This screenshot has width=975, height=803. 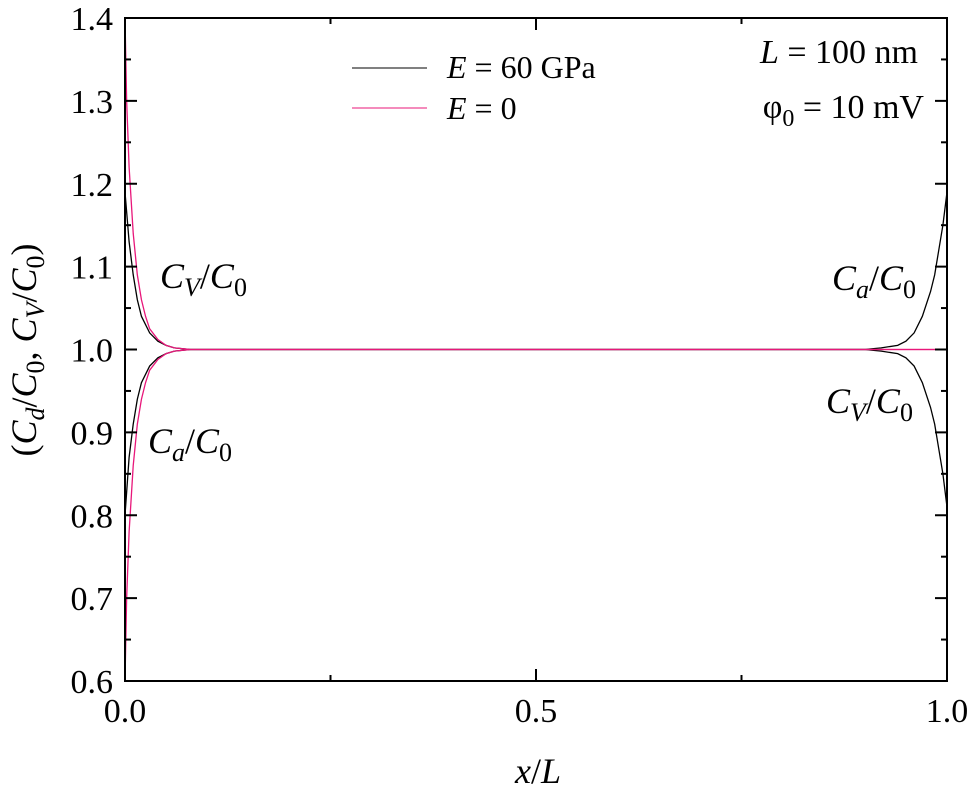 I want to click on x-tick-label: 0.5, so click(x=536, y=711).